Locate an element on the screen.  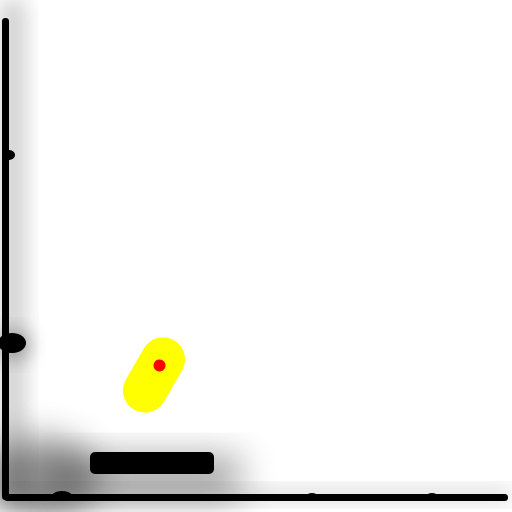
agent-body is located at coordinates (154, 375).